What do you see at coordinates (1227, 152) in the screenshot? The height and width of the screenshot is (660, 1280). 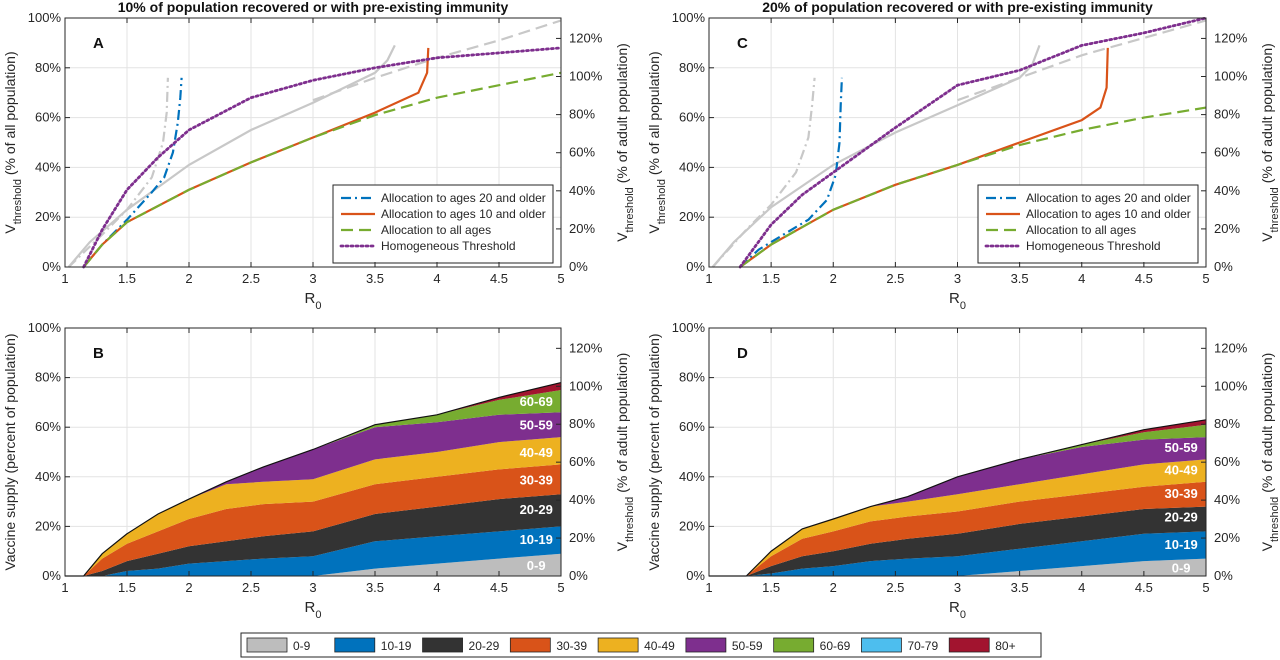 I see `y-tick-label-right: 60%` at bounding box center [1227, 152].